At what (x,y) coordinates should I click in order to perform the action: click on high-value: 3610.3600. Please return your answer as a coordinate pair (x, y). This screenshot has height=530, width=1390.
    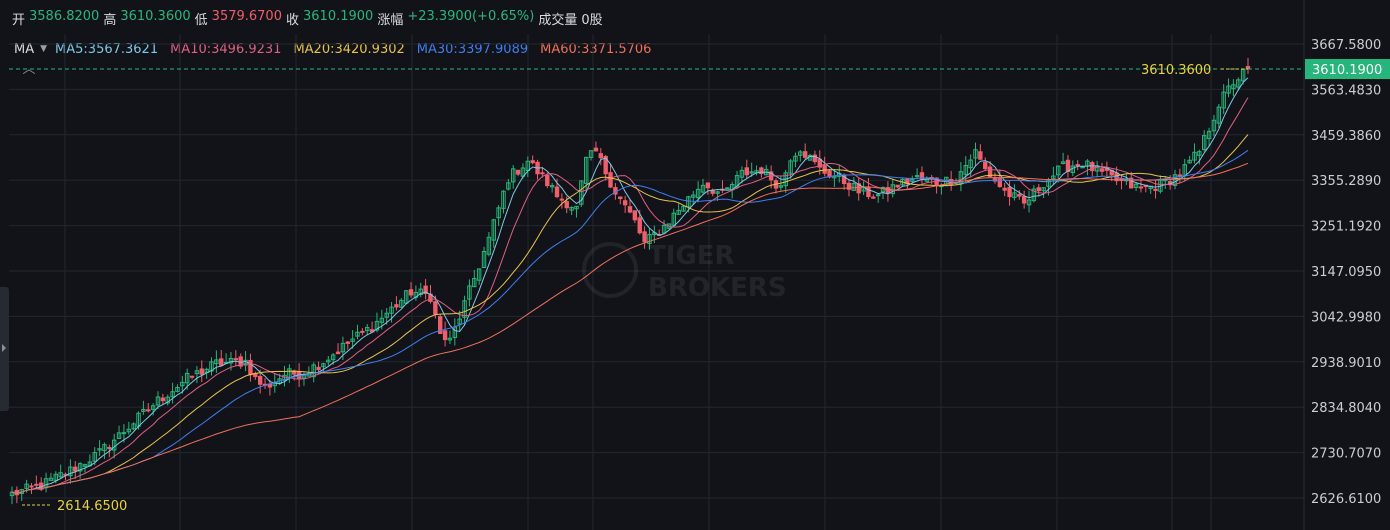
    Looking at the image, I should click on (155, 16).